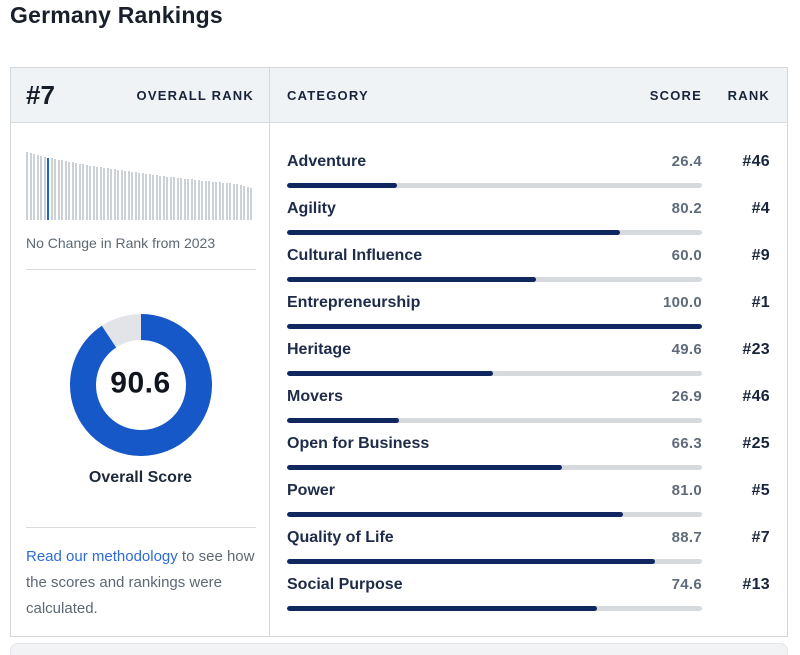  I want to click on row-main: Power 81.0, so click(494, 499).